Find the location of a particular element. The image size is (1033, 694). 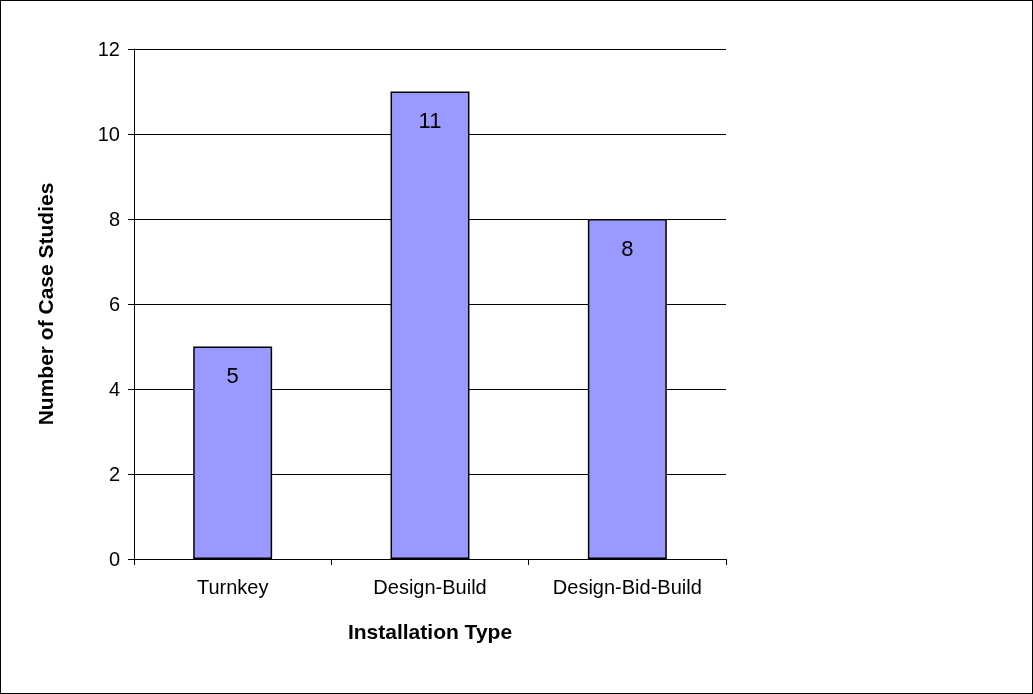

y-tick-label: 2 is located at coordinates (114, 474).